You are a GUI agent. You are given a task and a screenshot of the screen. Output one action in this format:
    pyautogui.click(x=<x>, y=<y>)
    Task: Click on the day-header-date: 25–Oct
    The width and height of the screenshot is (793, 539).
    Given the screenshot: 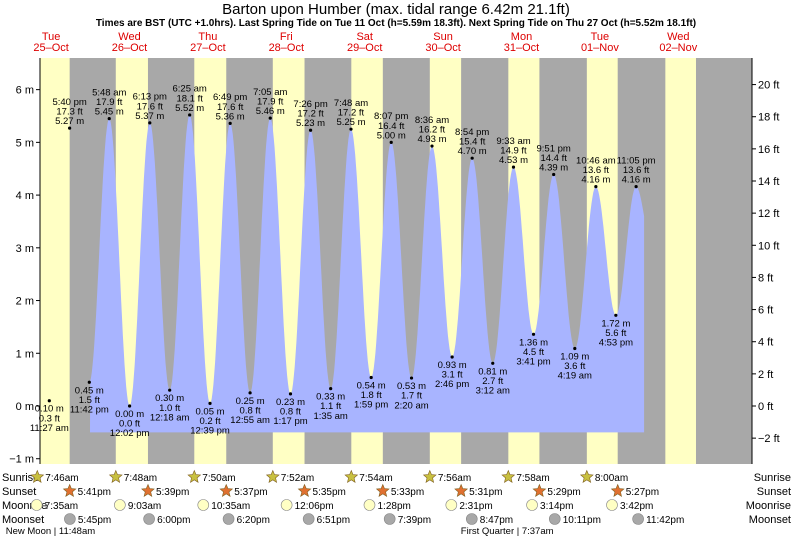 What is the action you would take?
    pyautogui.click(x=50, y=48)
    